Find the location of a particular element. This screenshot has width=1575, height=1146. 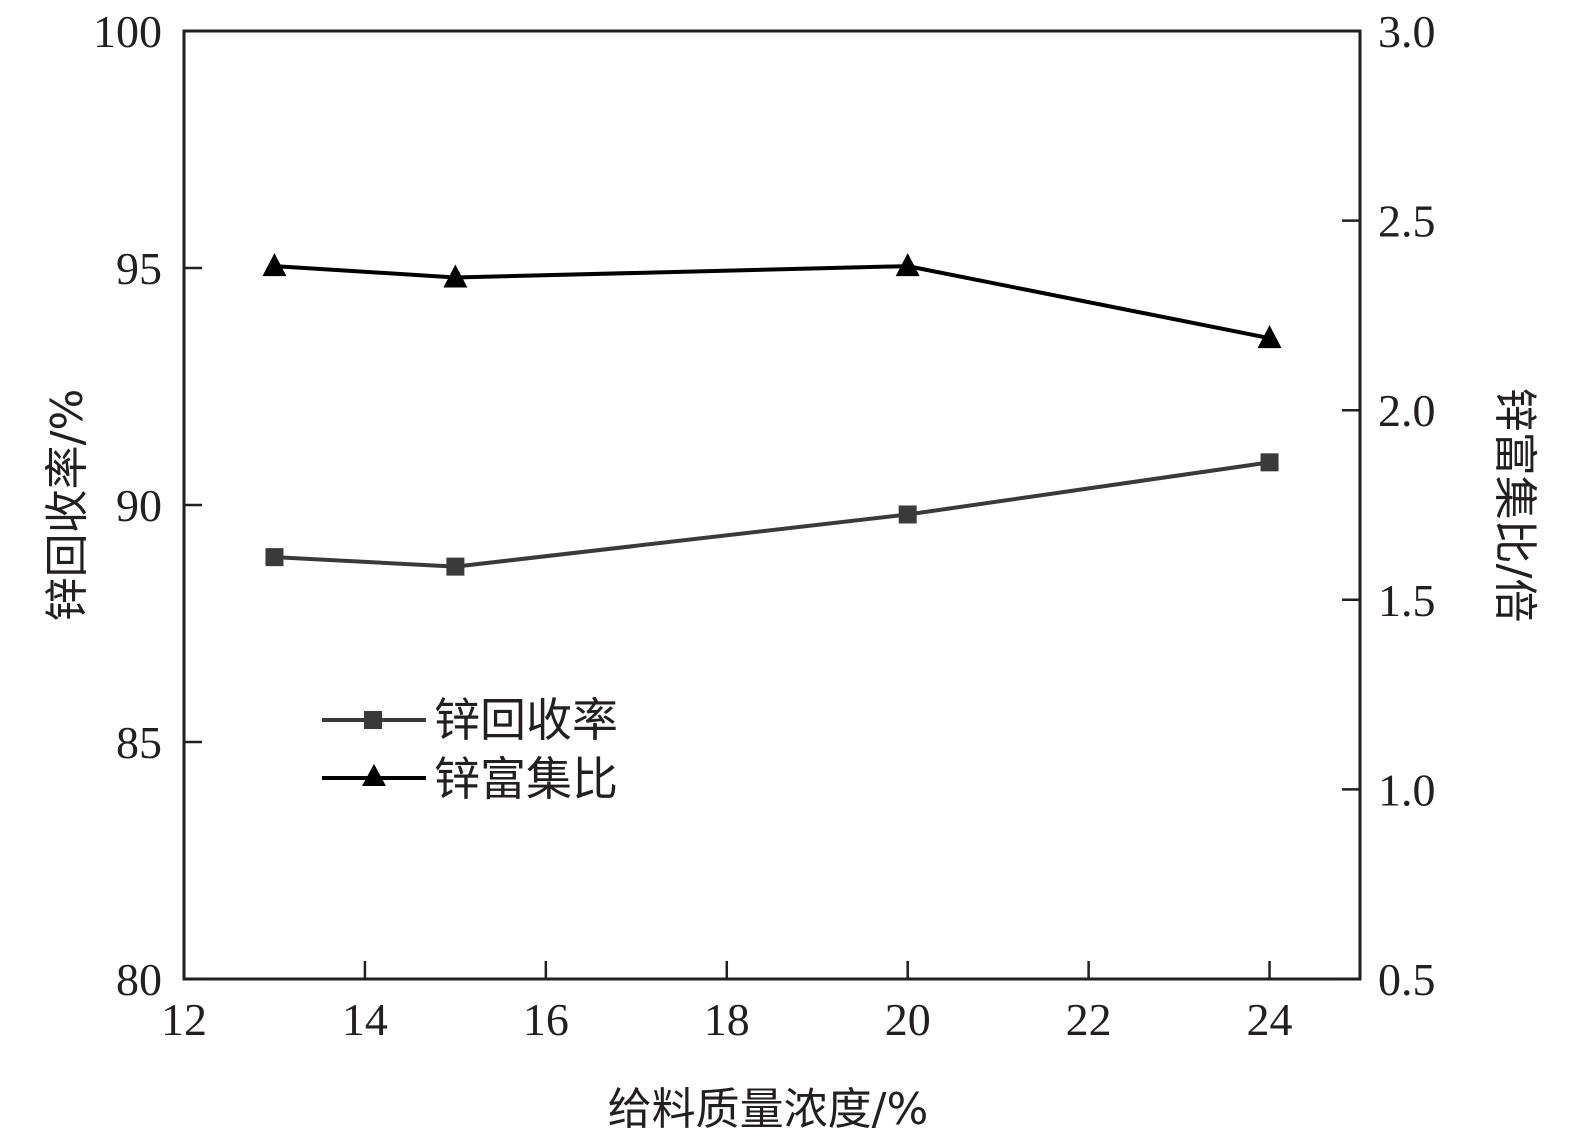

legend-item-enrichment: 锌富集比 is located at coordinates (470, 779).